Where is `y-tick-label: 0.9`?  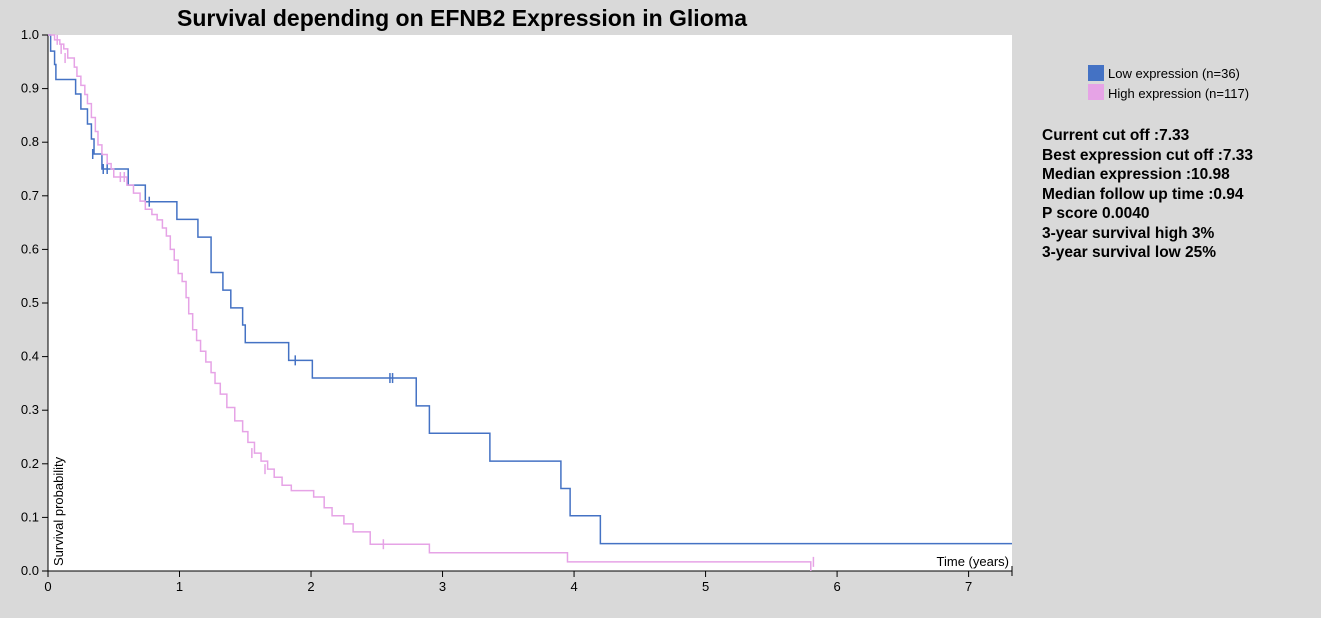 y-tick-label: 0.9 is located at coordinates (30, 88).